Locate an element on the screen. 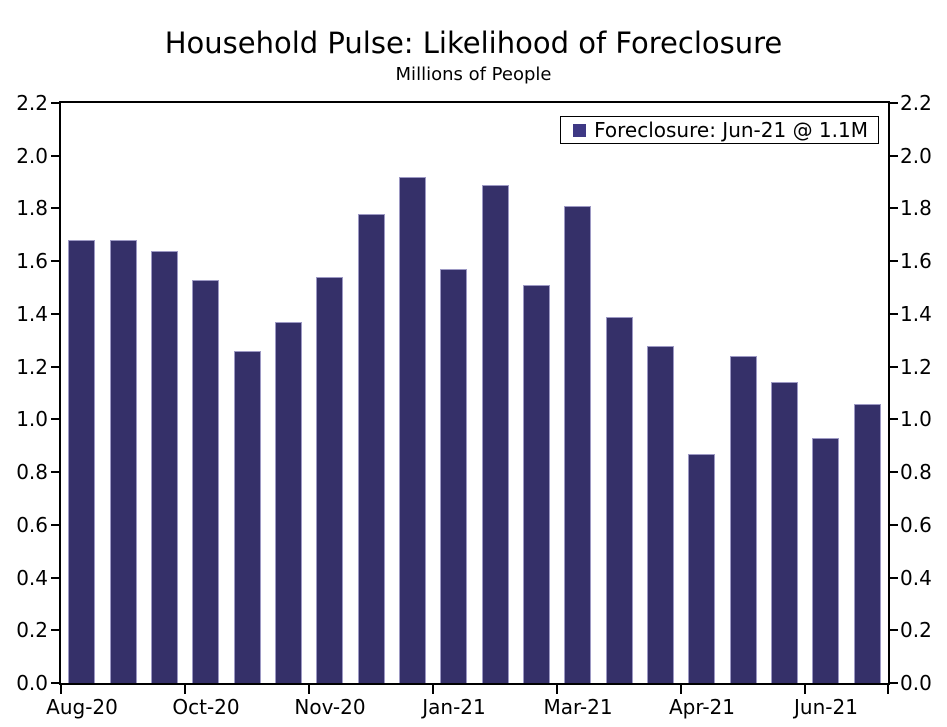 This screenshot has height=727, width=947. y-axis-label-left: 1.0 is located at coordinates (32, 419).